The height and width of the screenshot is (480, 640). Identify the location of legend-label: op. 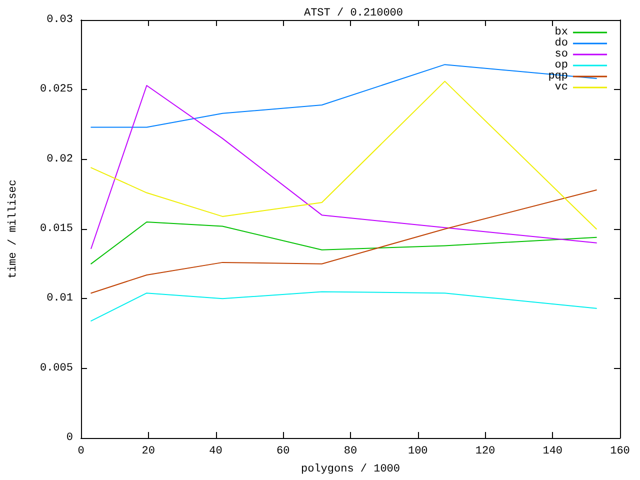
(561, 66).